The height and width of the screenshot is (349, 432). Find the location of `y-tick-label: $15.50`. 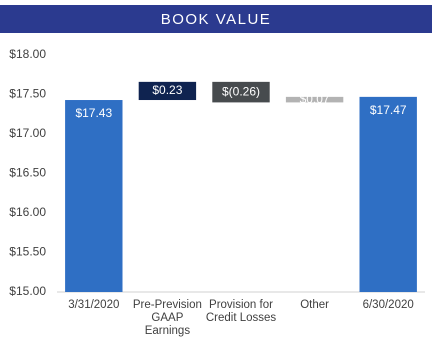

y-tick-label: $15.50 is located at coordinates (27, 252).